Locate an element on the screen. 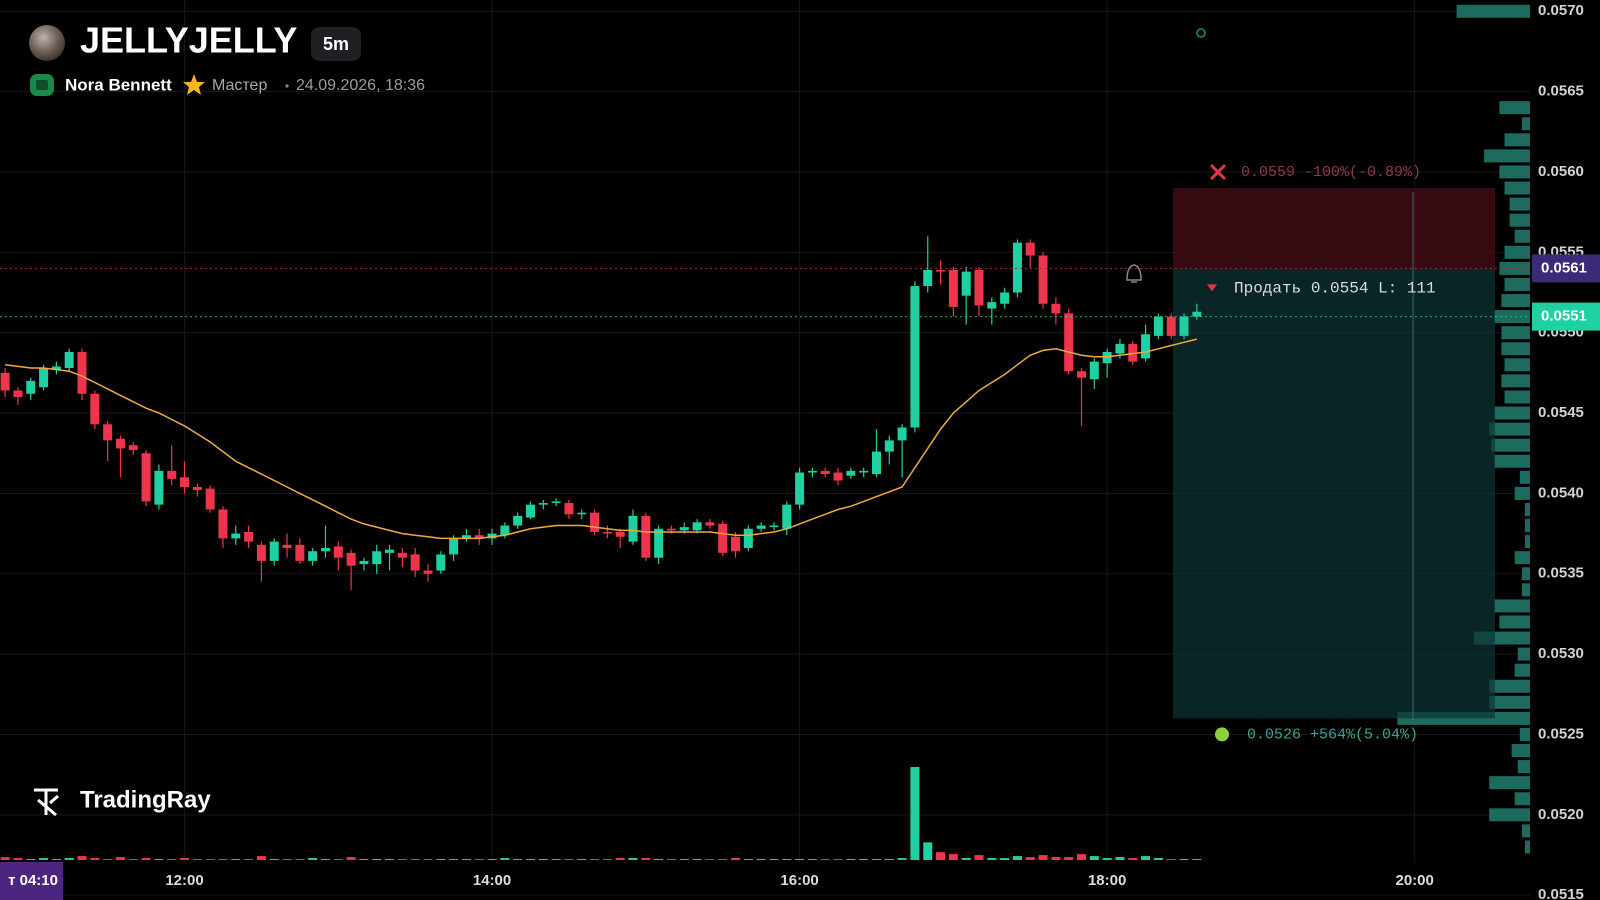 This screenshot has width=1600, height=900. interval-badge is located at coordinates (336, 44).